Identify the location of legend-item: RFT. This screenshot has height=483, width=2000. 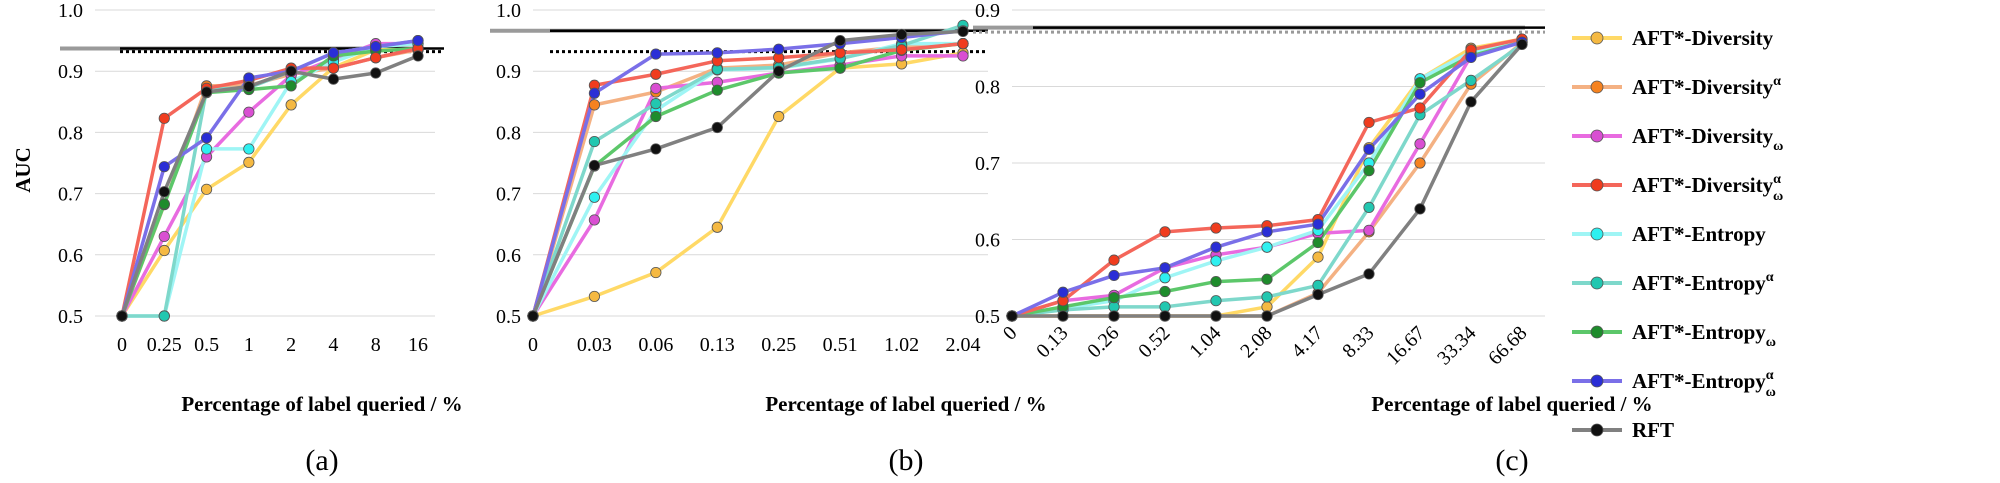
(1623, 430).